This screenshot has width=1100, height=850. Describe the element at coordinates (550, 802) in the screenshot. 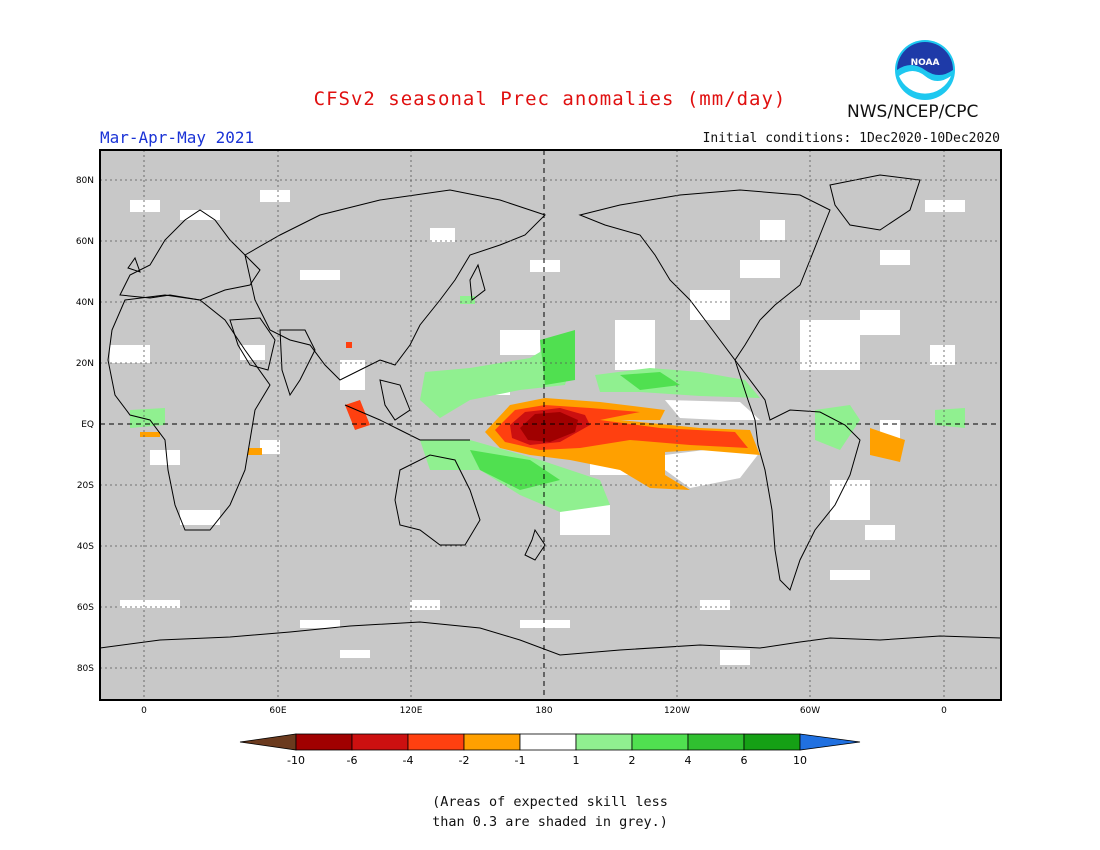

I see `footnote-line-1: (Areas of expected skill less` at that location.